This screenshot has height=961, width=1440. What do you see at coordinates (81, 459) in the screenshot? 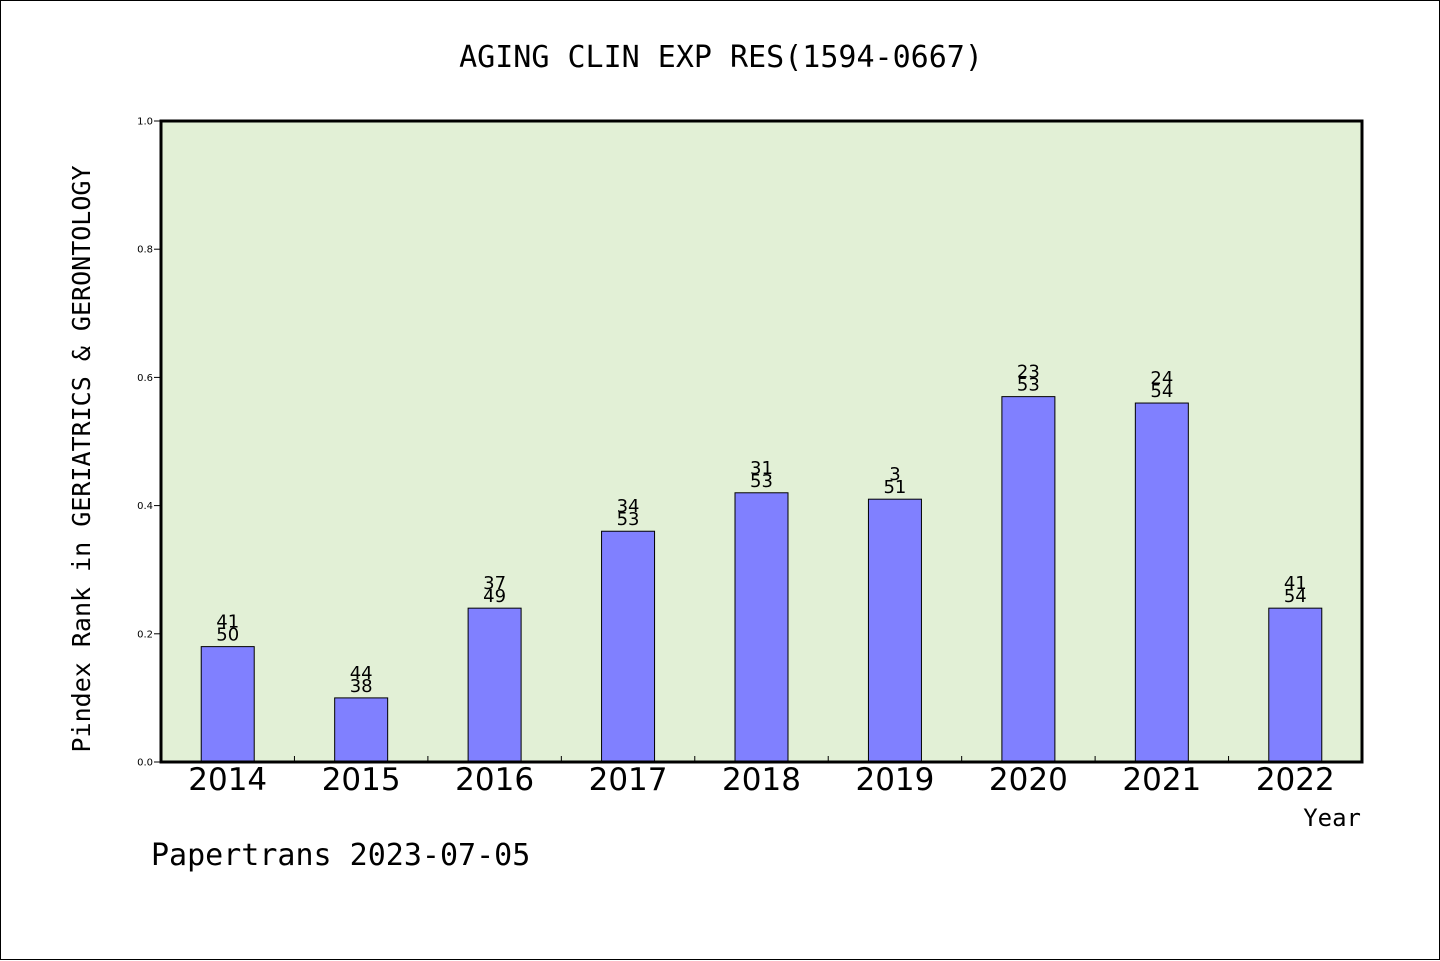
I see `y-axis-label: Pindex Rank in GERIATRICS & GERONTOLOGY` at bounding box center [81, 459].